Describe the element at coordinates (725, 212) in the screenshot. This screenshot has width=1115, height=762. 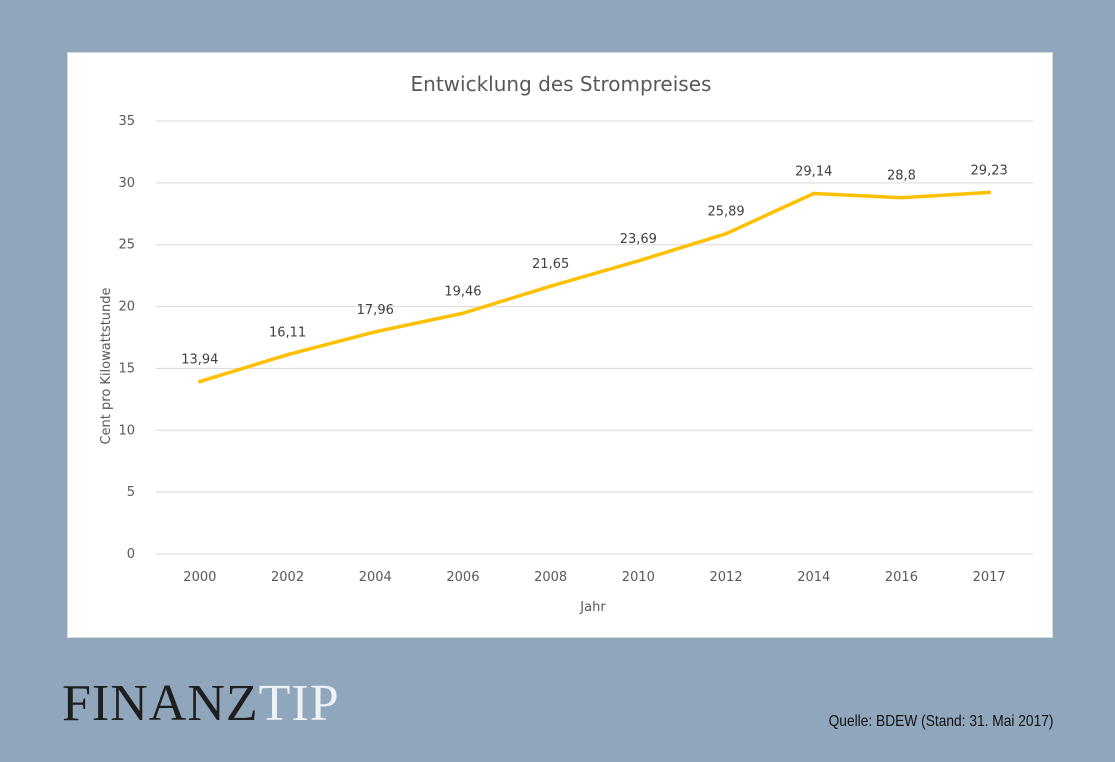
I see `data-label: 25,89` at that location.